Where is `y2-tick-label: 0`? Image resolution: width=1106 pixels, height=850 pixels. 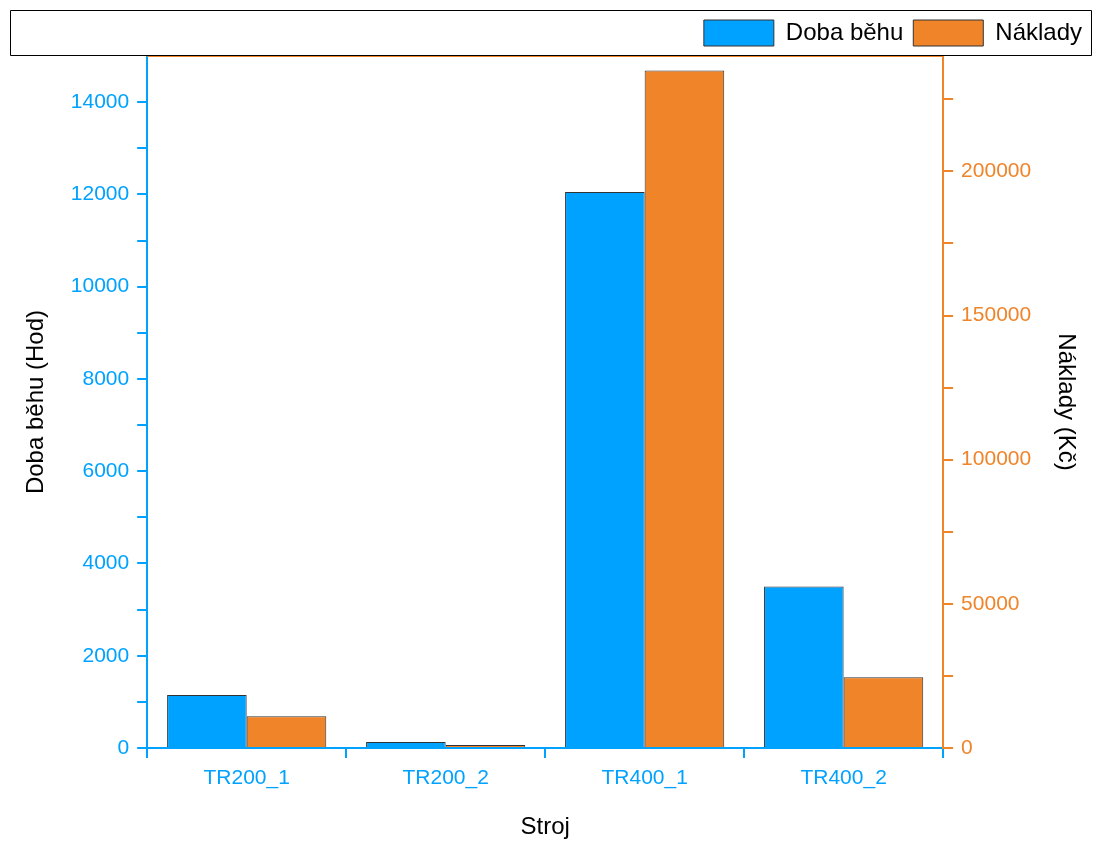 y2-tick-label: 0 is located at coordinates (967, 746).